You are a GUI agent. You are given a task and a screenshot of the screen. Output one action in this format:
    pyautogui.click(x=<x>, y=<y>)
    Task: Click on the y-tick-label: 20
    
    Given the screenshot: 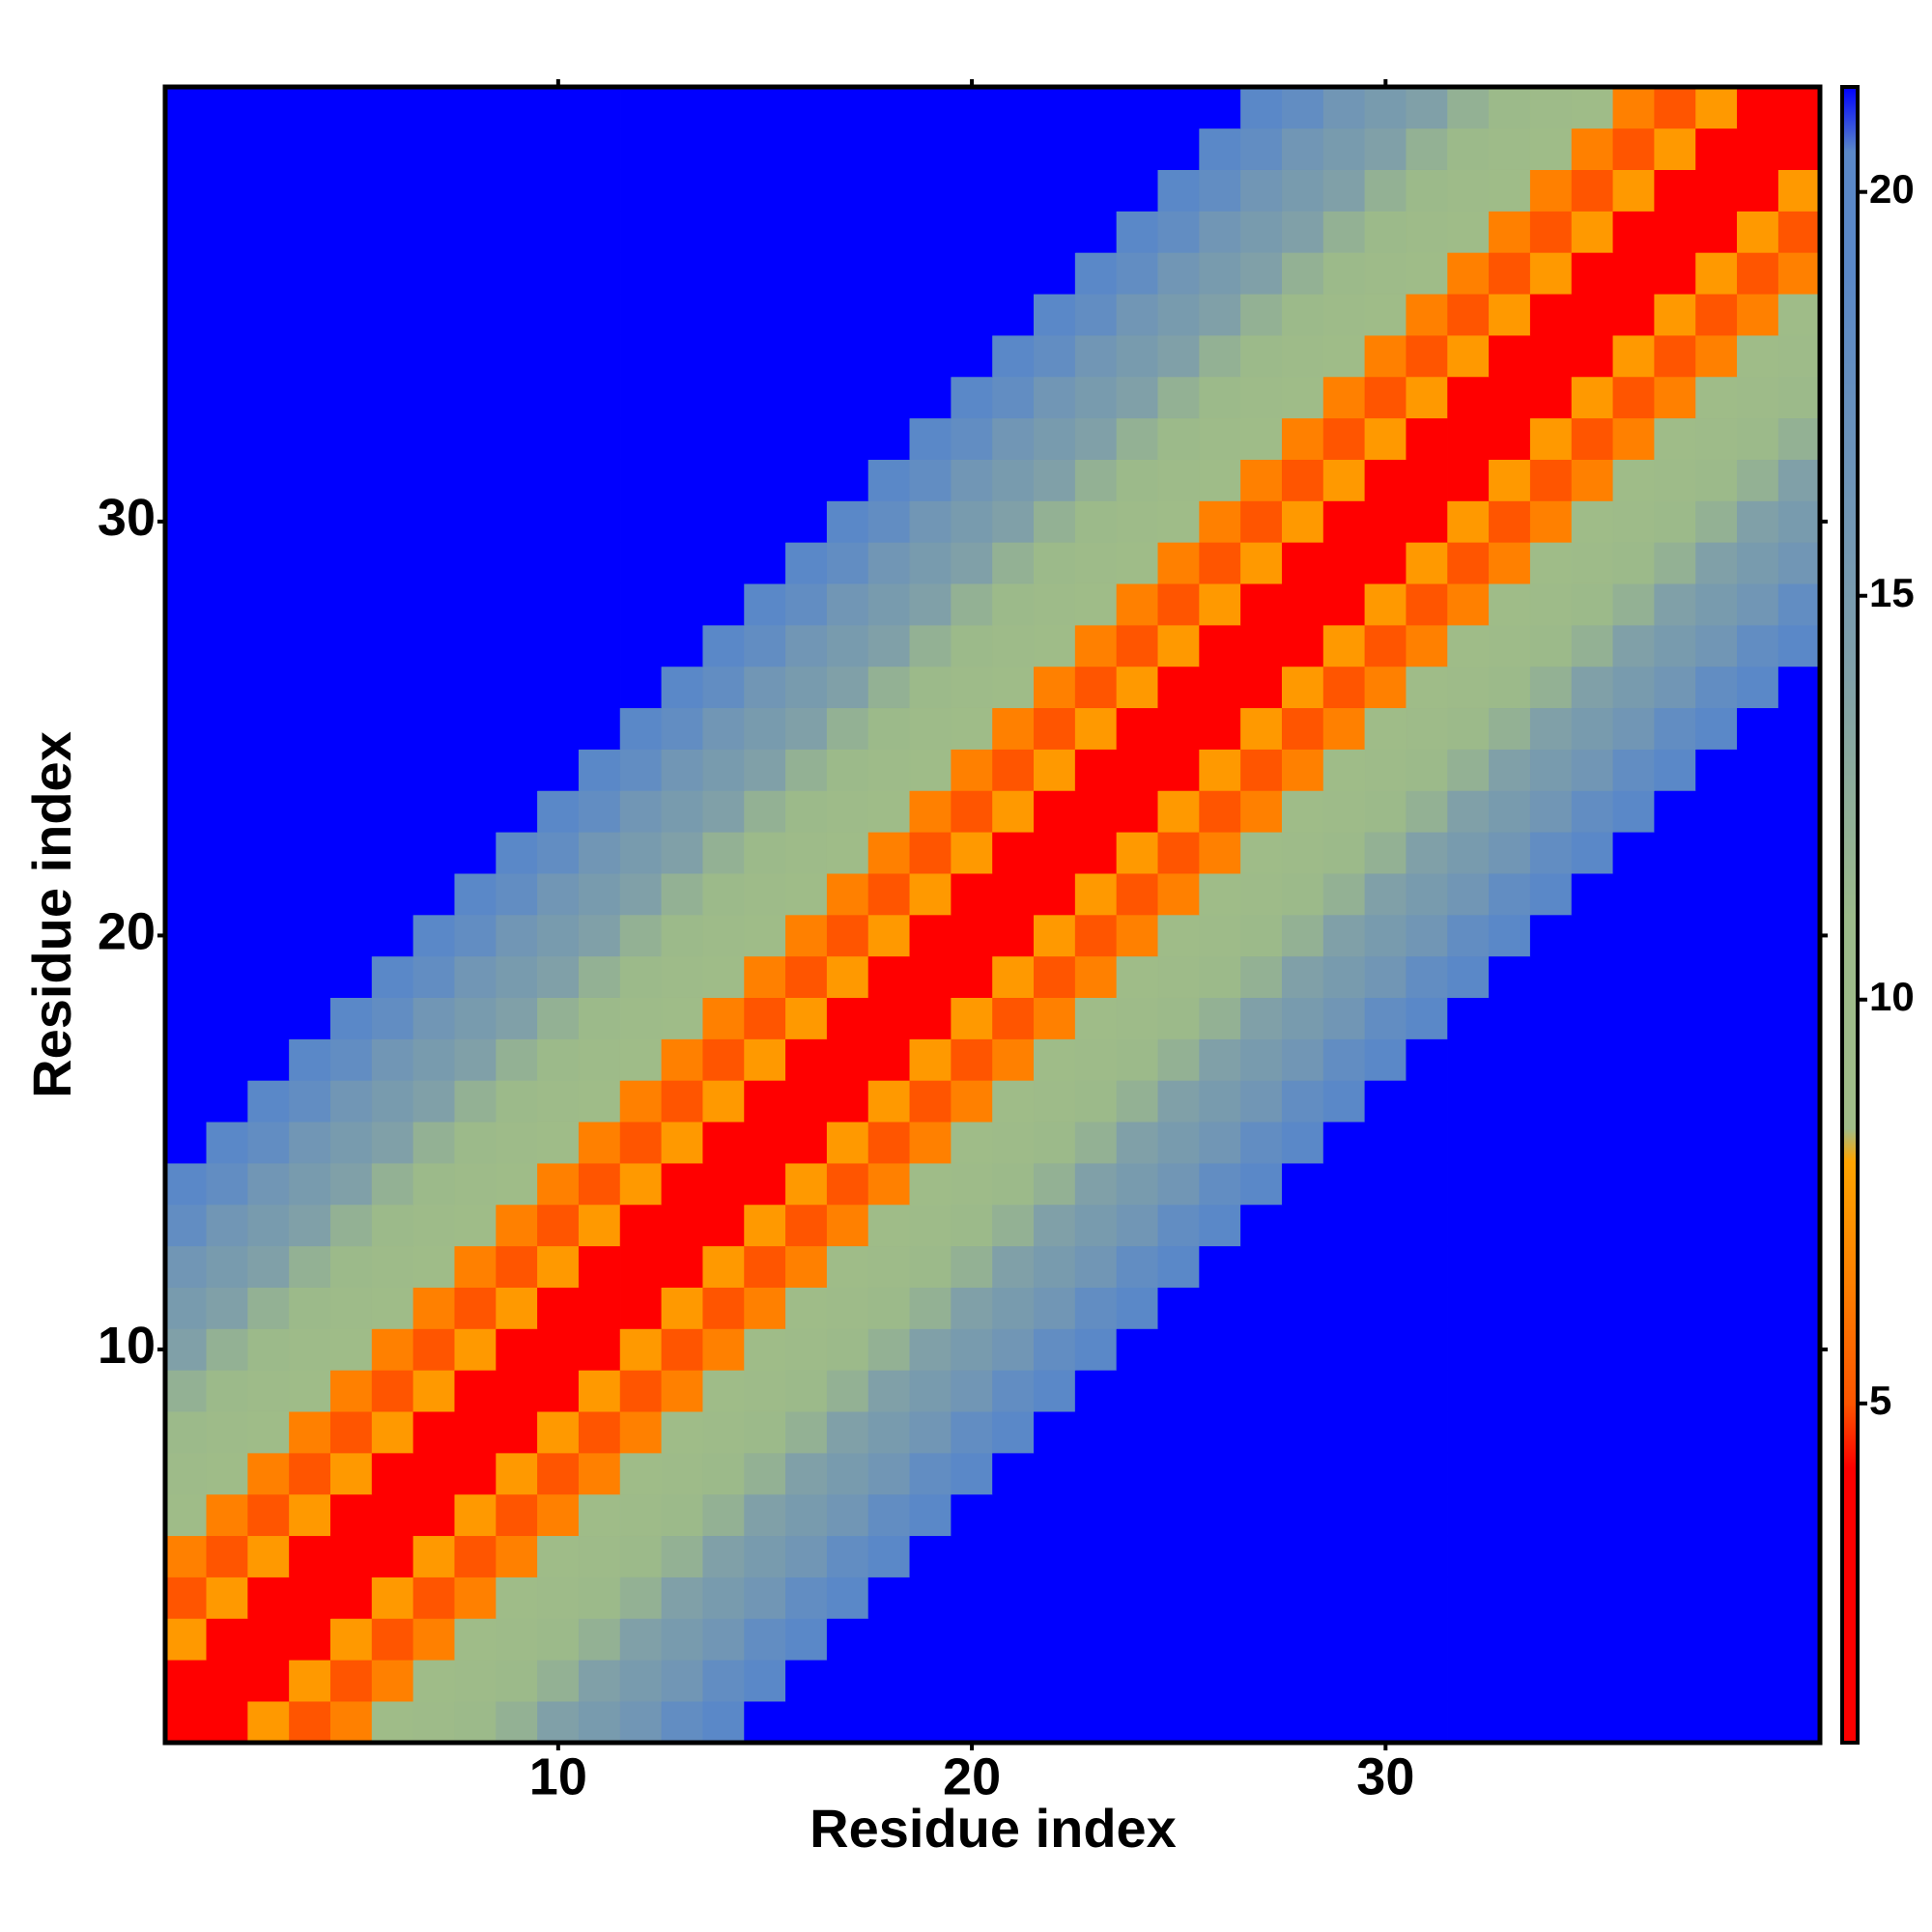 What is the action you would take?
    pyautogui.click(x=127, y=932)
    